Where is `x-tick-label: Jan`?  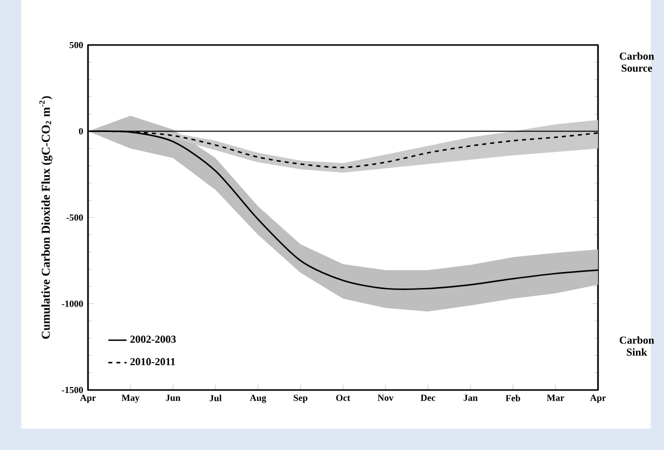 x-tick-label: Jan is located at coordinates (471, 397).